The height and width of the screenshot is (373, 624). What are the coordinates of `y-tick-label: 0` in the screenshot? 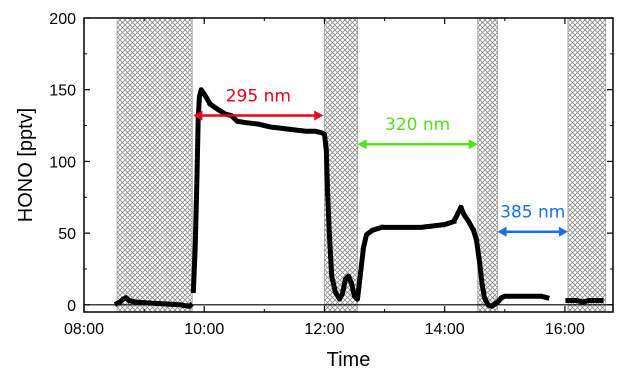 It's located at (71, 306).